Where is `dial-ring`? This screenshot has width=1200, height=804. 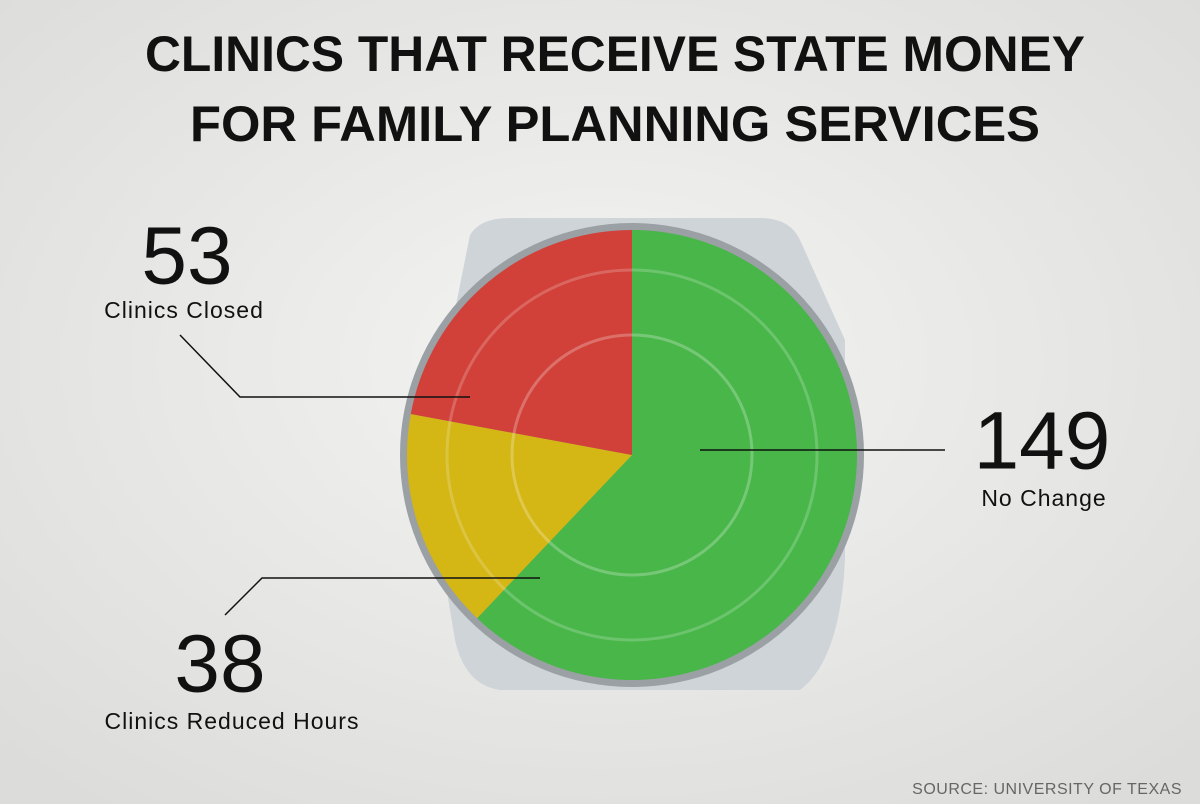 dial-ring is located at coordinates (632, 455).